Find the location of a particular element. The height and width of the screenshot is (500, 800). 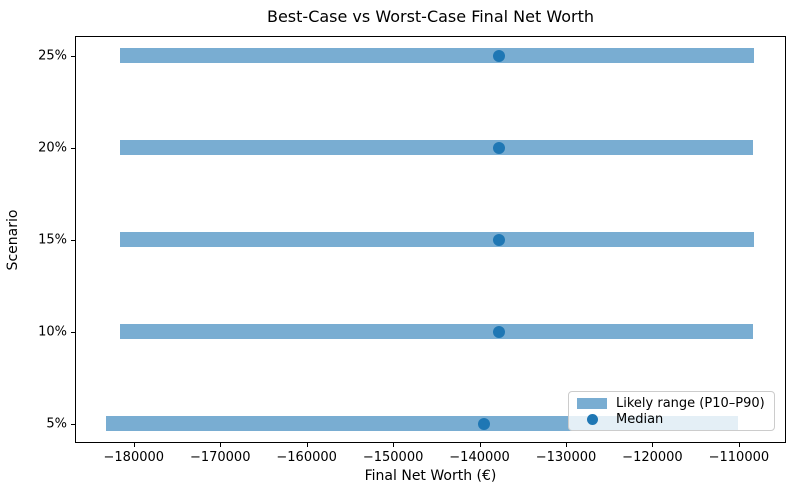

y-tick-label: 5% is located at coordinates (56, 423).